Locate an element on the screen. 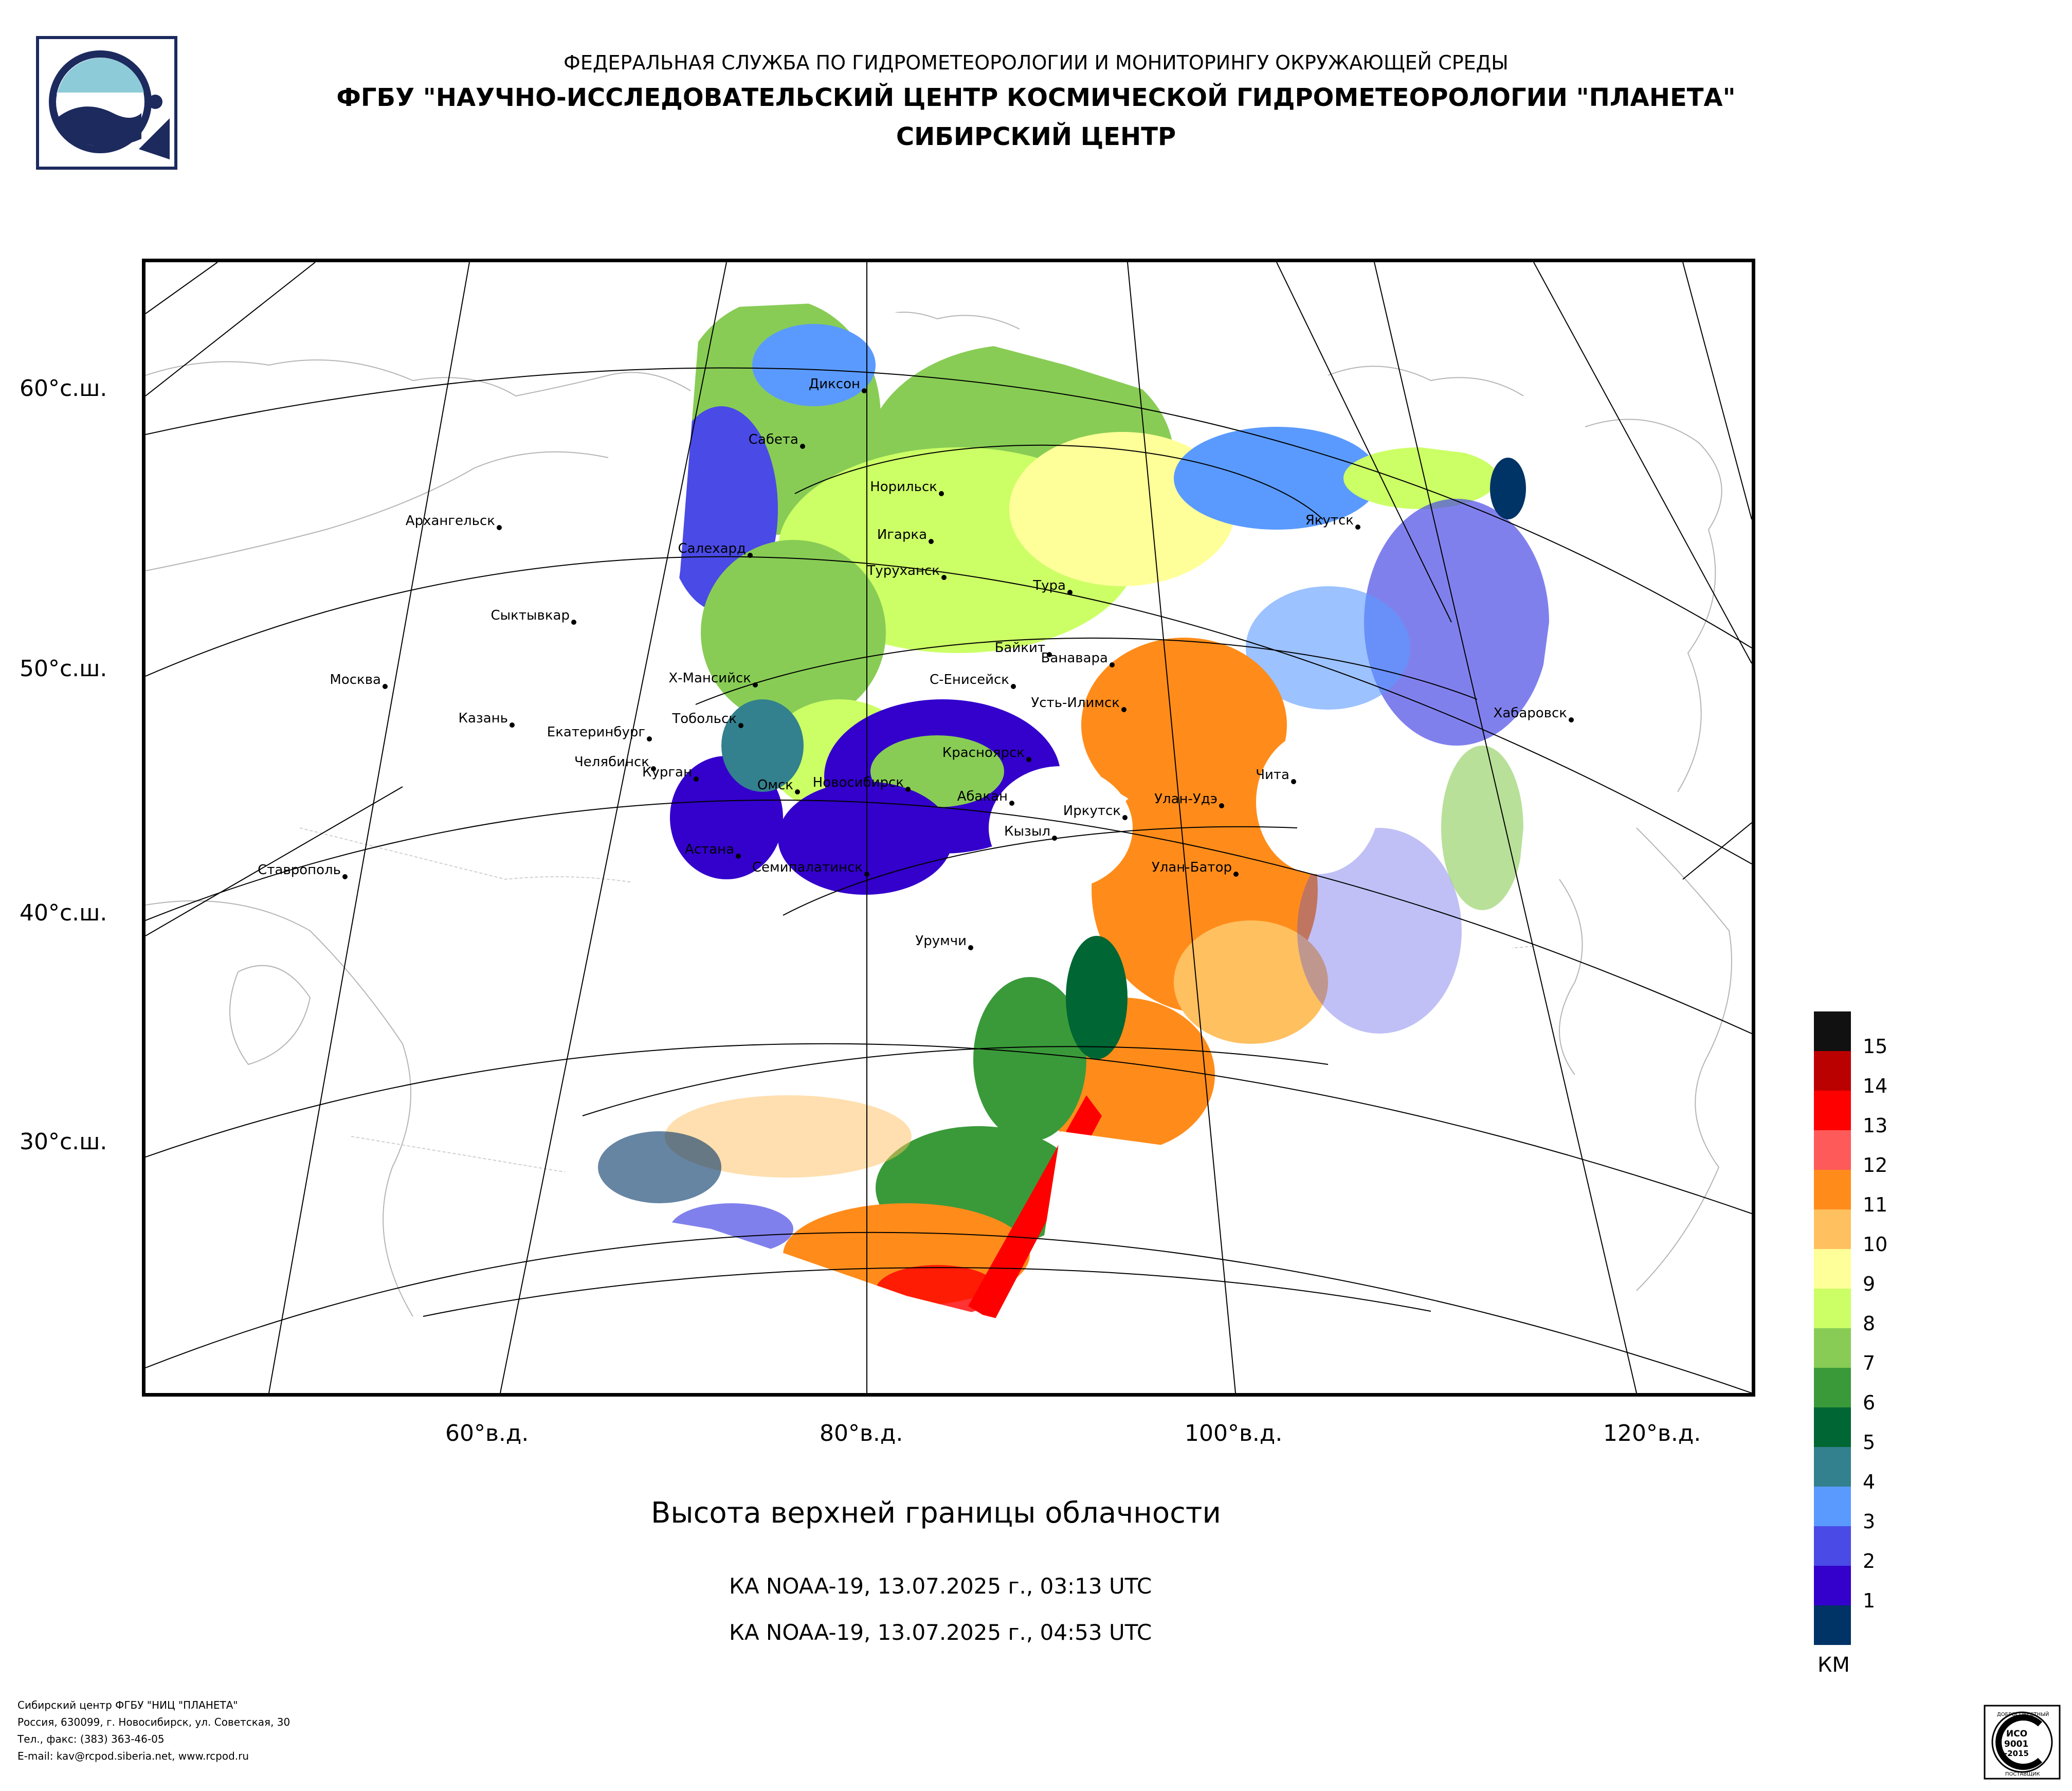 The image size is (2072, 1791). iso-line2: 9001 is located at coordinates (2016, 1744).